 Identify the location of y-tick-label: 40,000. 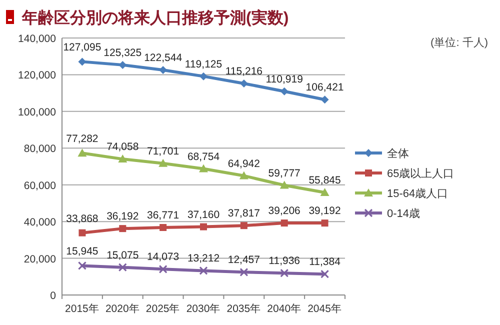
(40, 222).